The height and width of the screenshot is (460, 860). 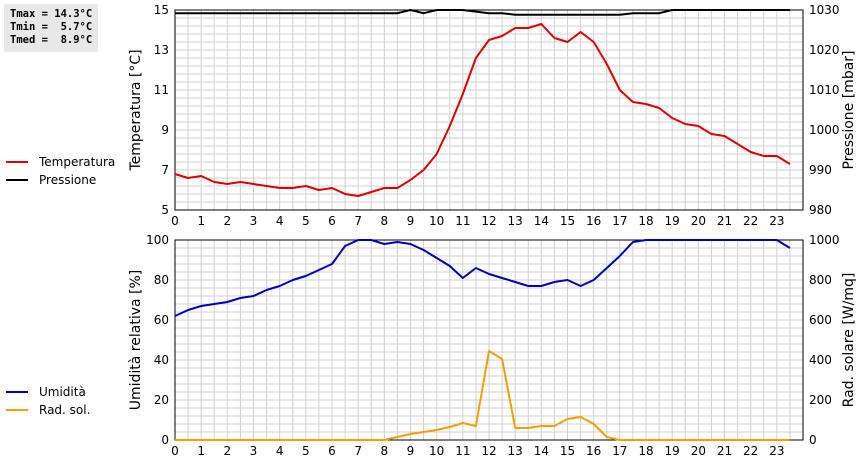 I want to click on chart2-series-umidit-line, so click(x=482, y=278).